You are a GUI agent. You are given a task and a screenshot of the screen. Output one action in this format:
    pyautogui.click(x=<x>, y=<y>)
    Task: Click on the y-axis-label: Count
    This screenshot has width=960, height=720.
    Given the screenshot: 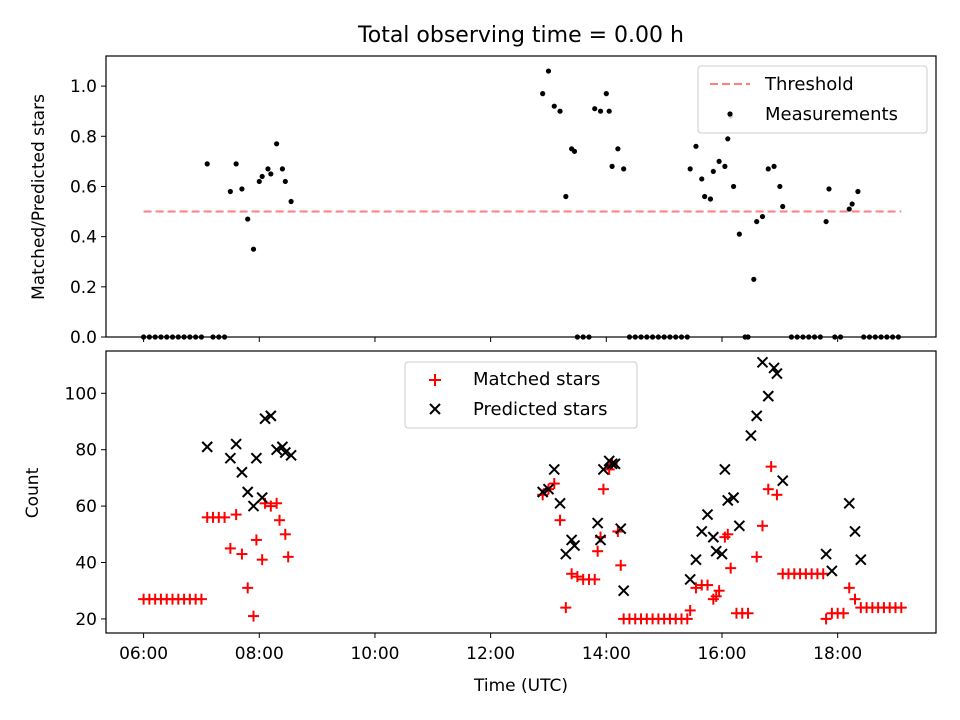 What is the action you would take?
    pyautogui.click(x=33, y=492)
    